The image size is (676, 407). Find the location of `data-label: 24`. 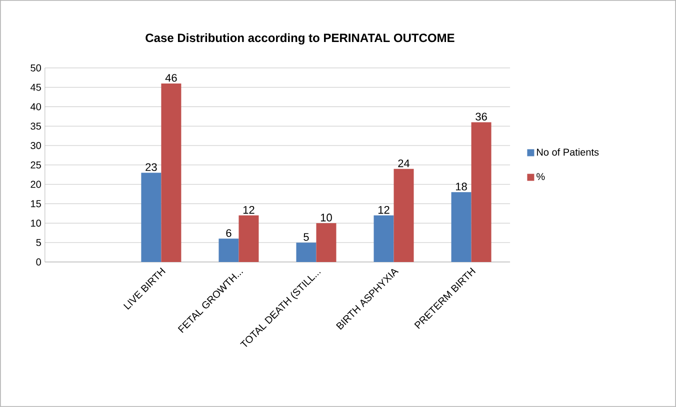

data-label: 24 is located at coordinates (404, 164).